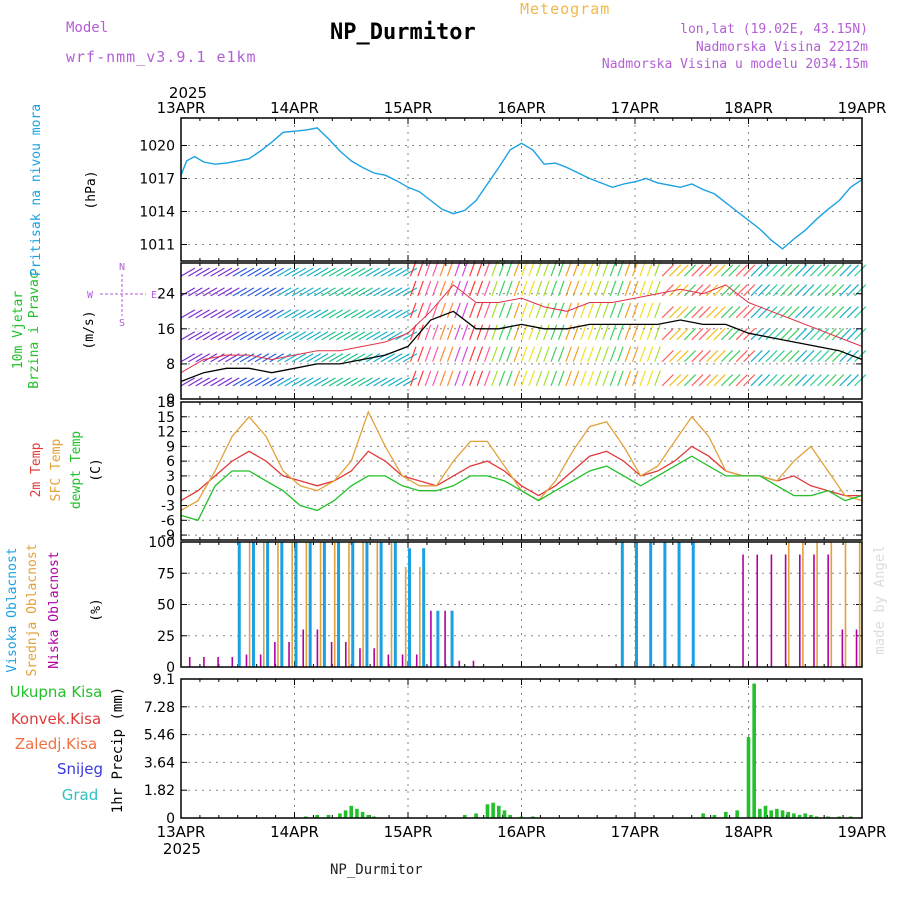 This screenshot has height=900, width=900. I want to click on y-tick-label: 16, so click(166, 330).